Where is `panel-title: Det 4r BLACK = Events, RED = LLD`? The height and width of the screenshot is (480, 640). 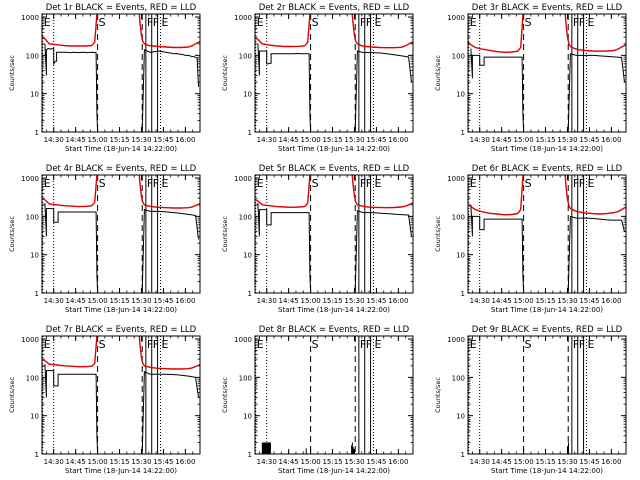
panel-title: Det 4r BLACK = Events, RED = LLD is located at coordinates (121, 169).